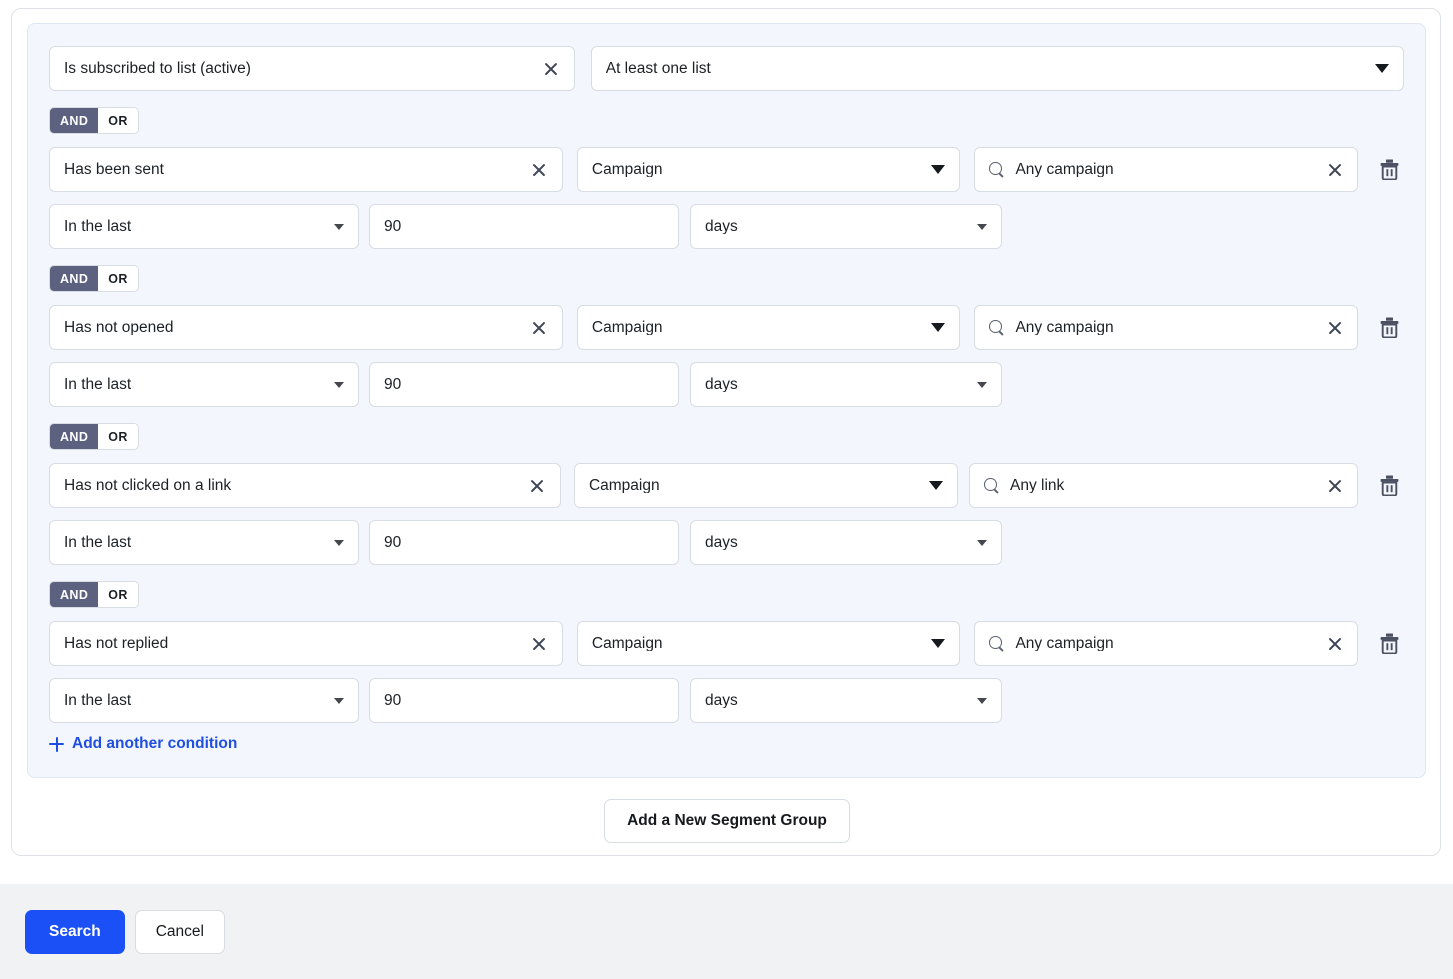 This screenshot has height=979, width=1453. Describe the element at coordinates (204, 700) in the screenshot. I see `timeframe-select-4: In the last` at that location.